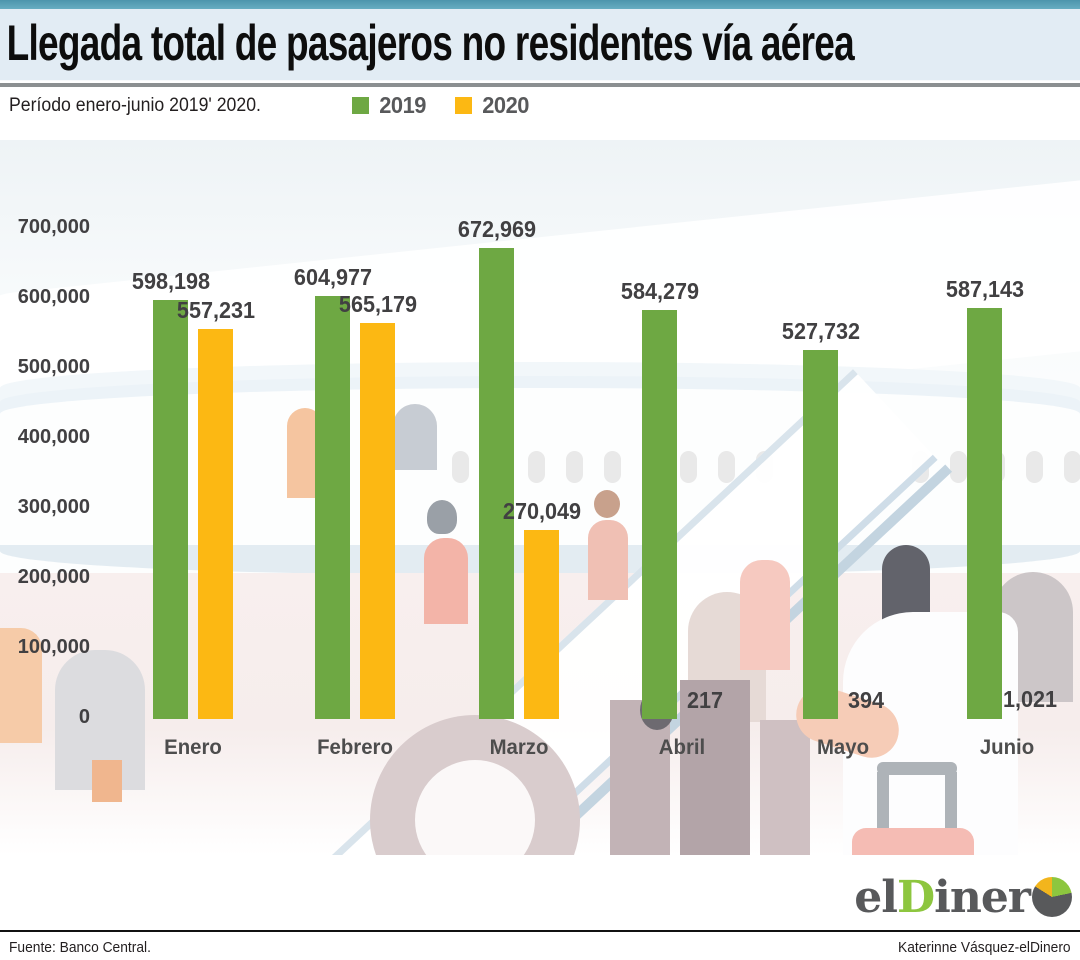 Image resolution: width=1080 pixels, height=960 pixels. I want to click on month-label-enero: Enero, so click(193, 747).